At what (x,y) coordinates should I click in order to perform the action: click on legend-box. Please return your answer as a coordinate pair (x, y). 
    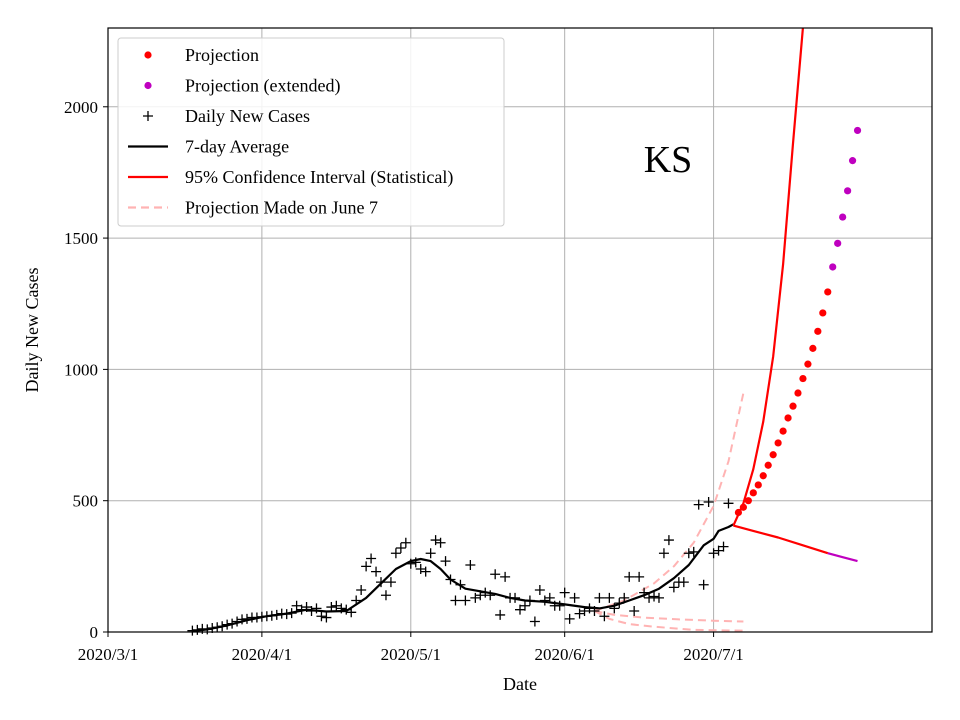
    Looking at the image, I should click on (311, 132).